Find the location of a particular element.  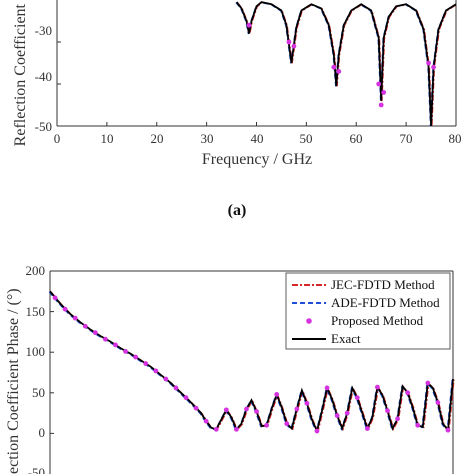

top-series is located at coordinates (346, 64).